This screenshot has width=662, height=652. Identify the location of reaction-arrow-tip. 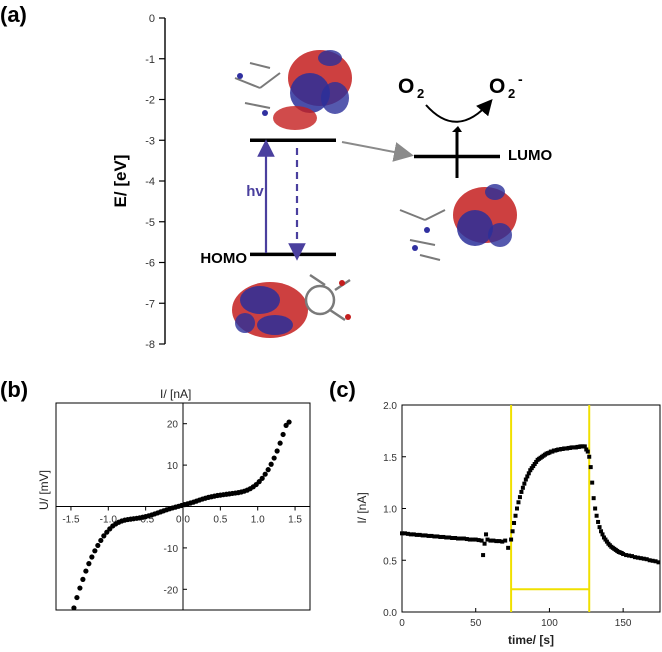
(457, 129).